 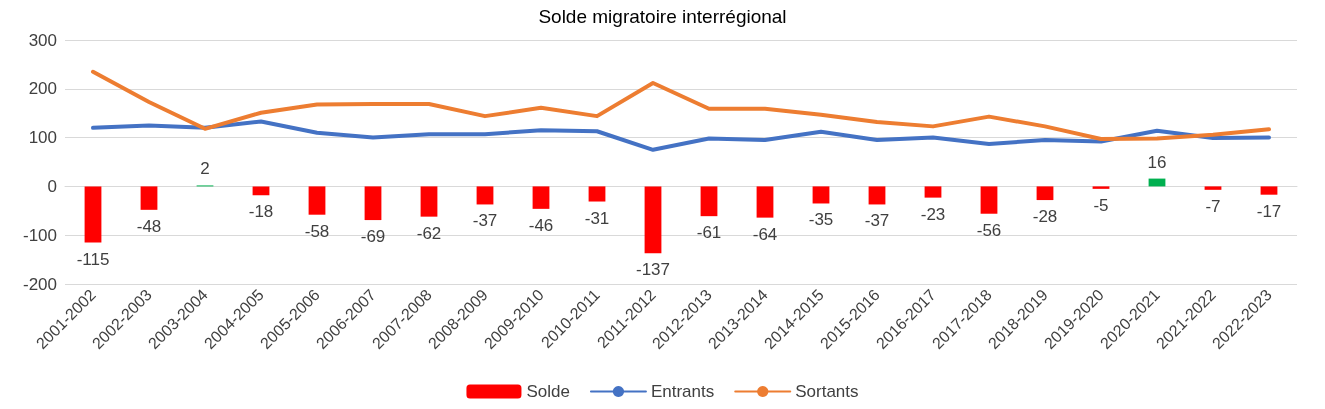 What do you see at coordinates (709, 233) in the screenshot?
I see `data-label: -61` at bounding box center [709, 233].